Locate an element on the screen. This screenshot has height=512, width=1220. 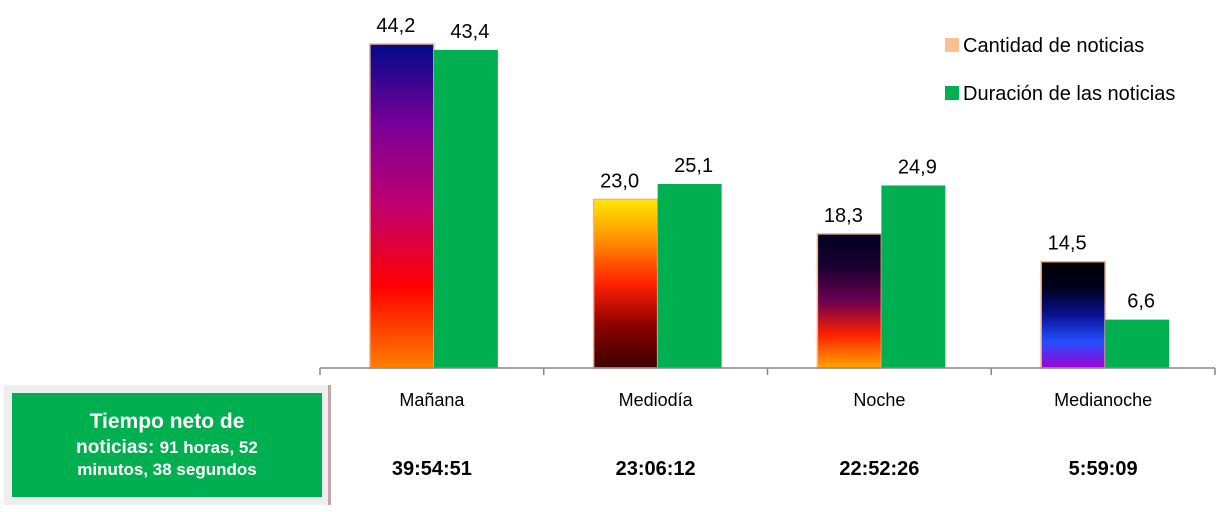
category-label-0: Mañana is located at coordinates (432, 400).